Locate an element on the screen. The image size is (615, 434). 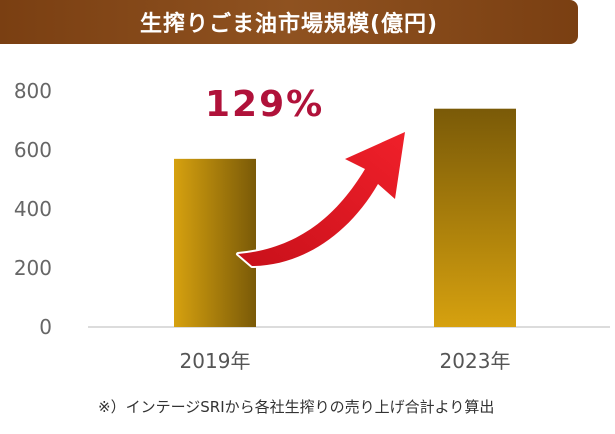
chart-title-banner: 生搾りごま油市場規模(億円) is located at coordinates (289, 22).